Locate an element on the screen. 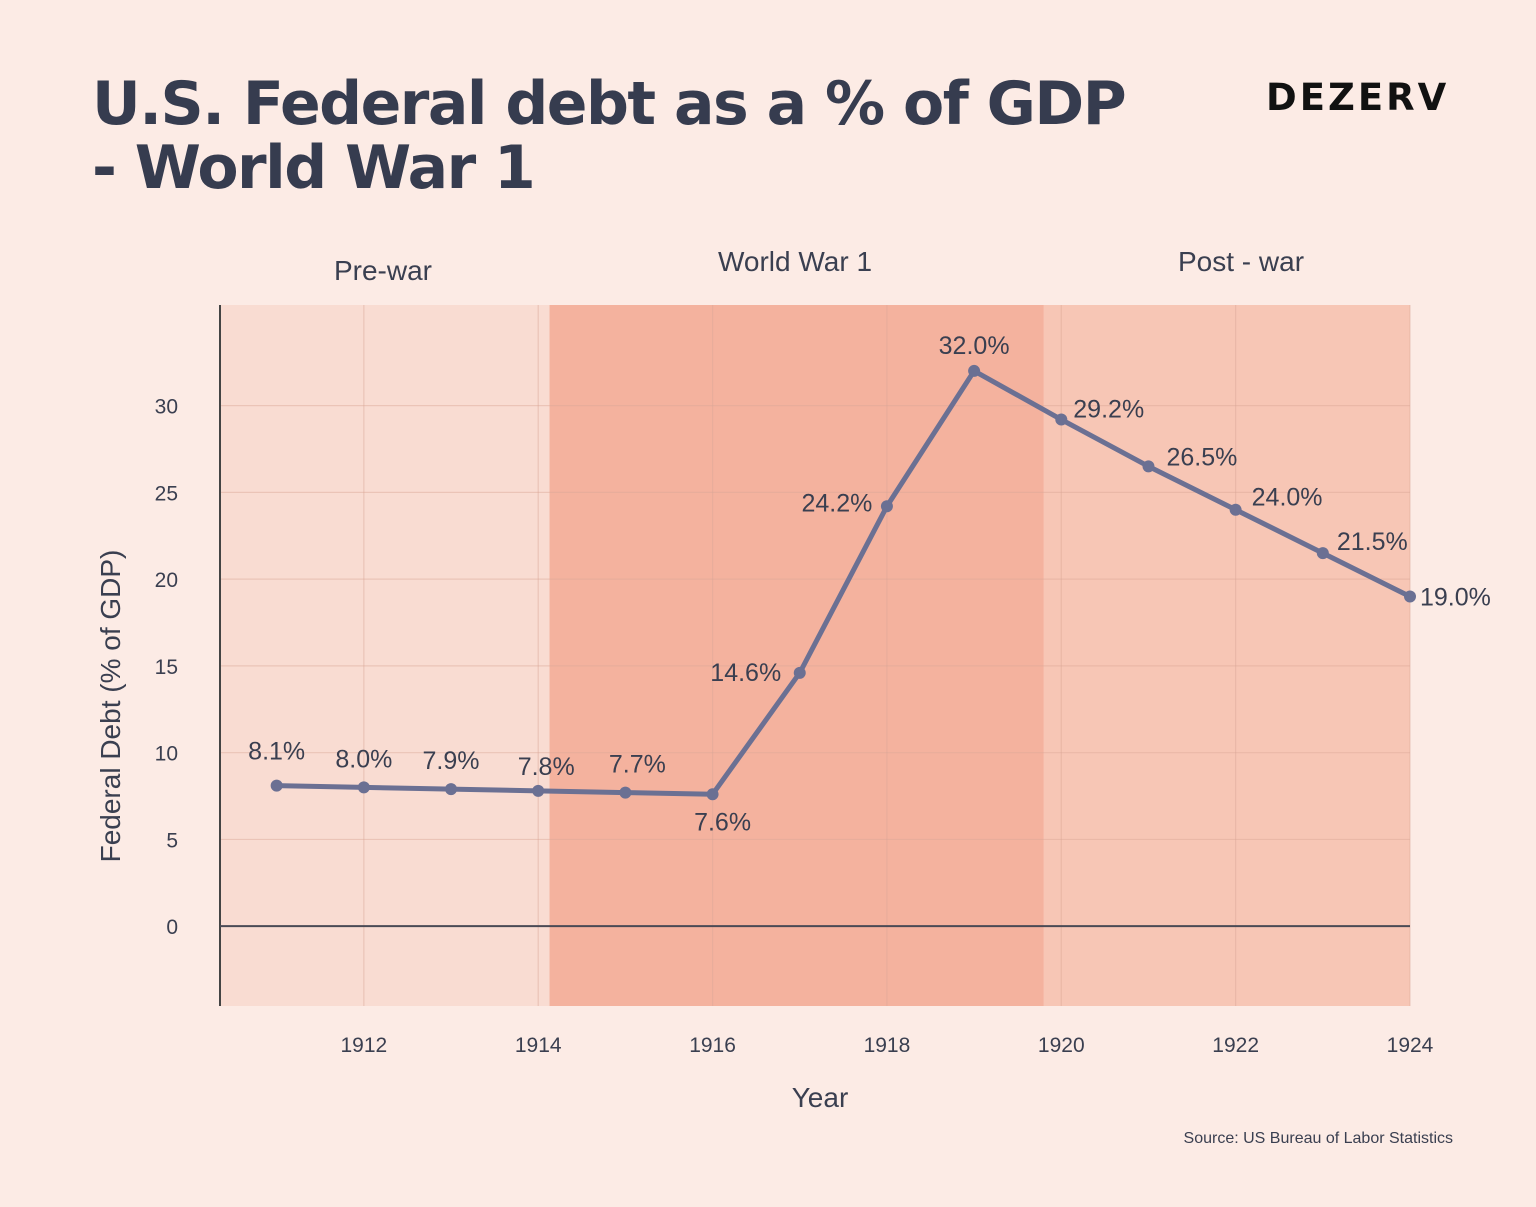 The image size is (1536, 1207). band-labels: Pre-war World War 1 Post - war is located at coordinates (819, 266).